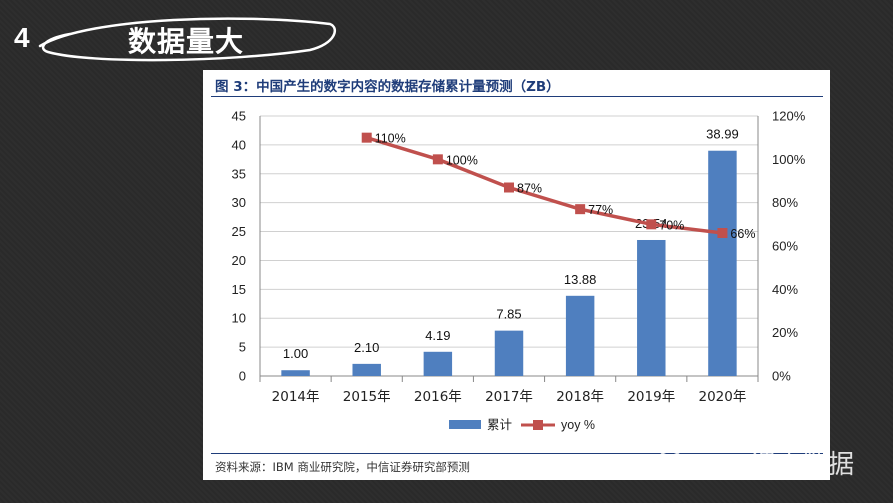  I want to click on bar-data-label: 4.19, so click(437, 335).